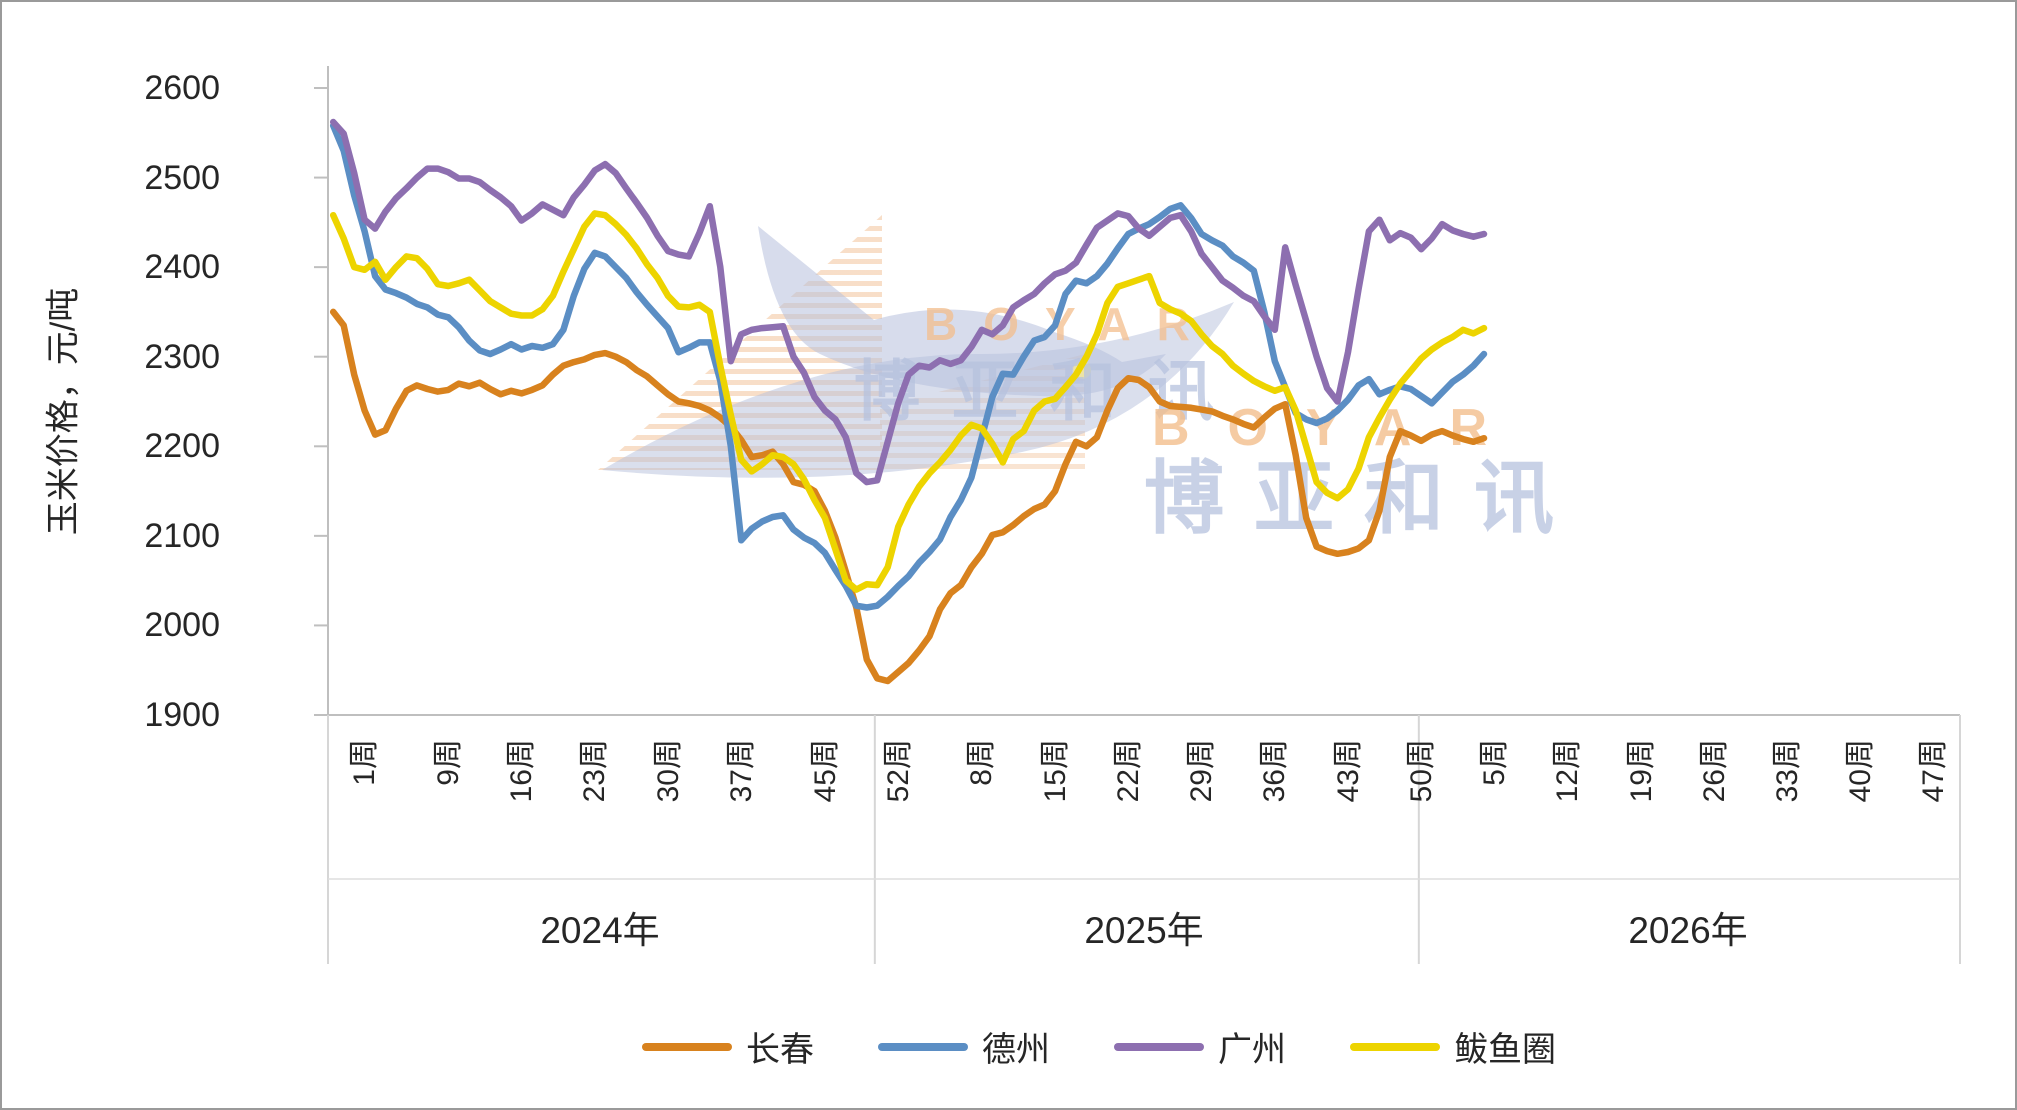  I want to click on x-tick-label: 8周, so click(982, 762).